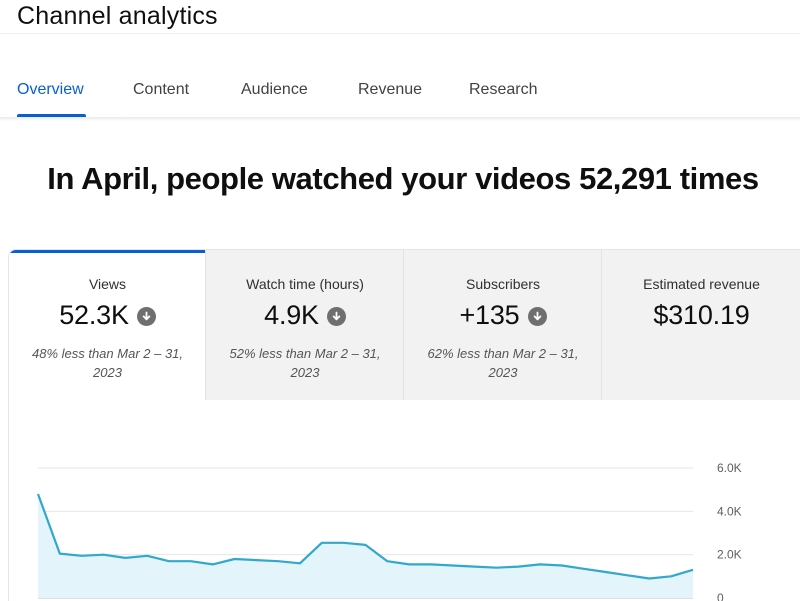  Describe the element at coordinates (729, 468) in the screenshot. I see `y-tick-label: 6.0K` at that location.